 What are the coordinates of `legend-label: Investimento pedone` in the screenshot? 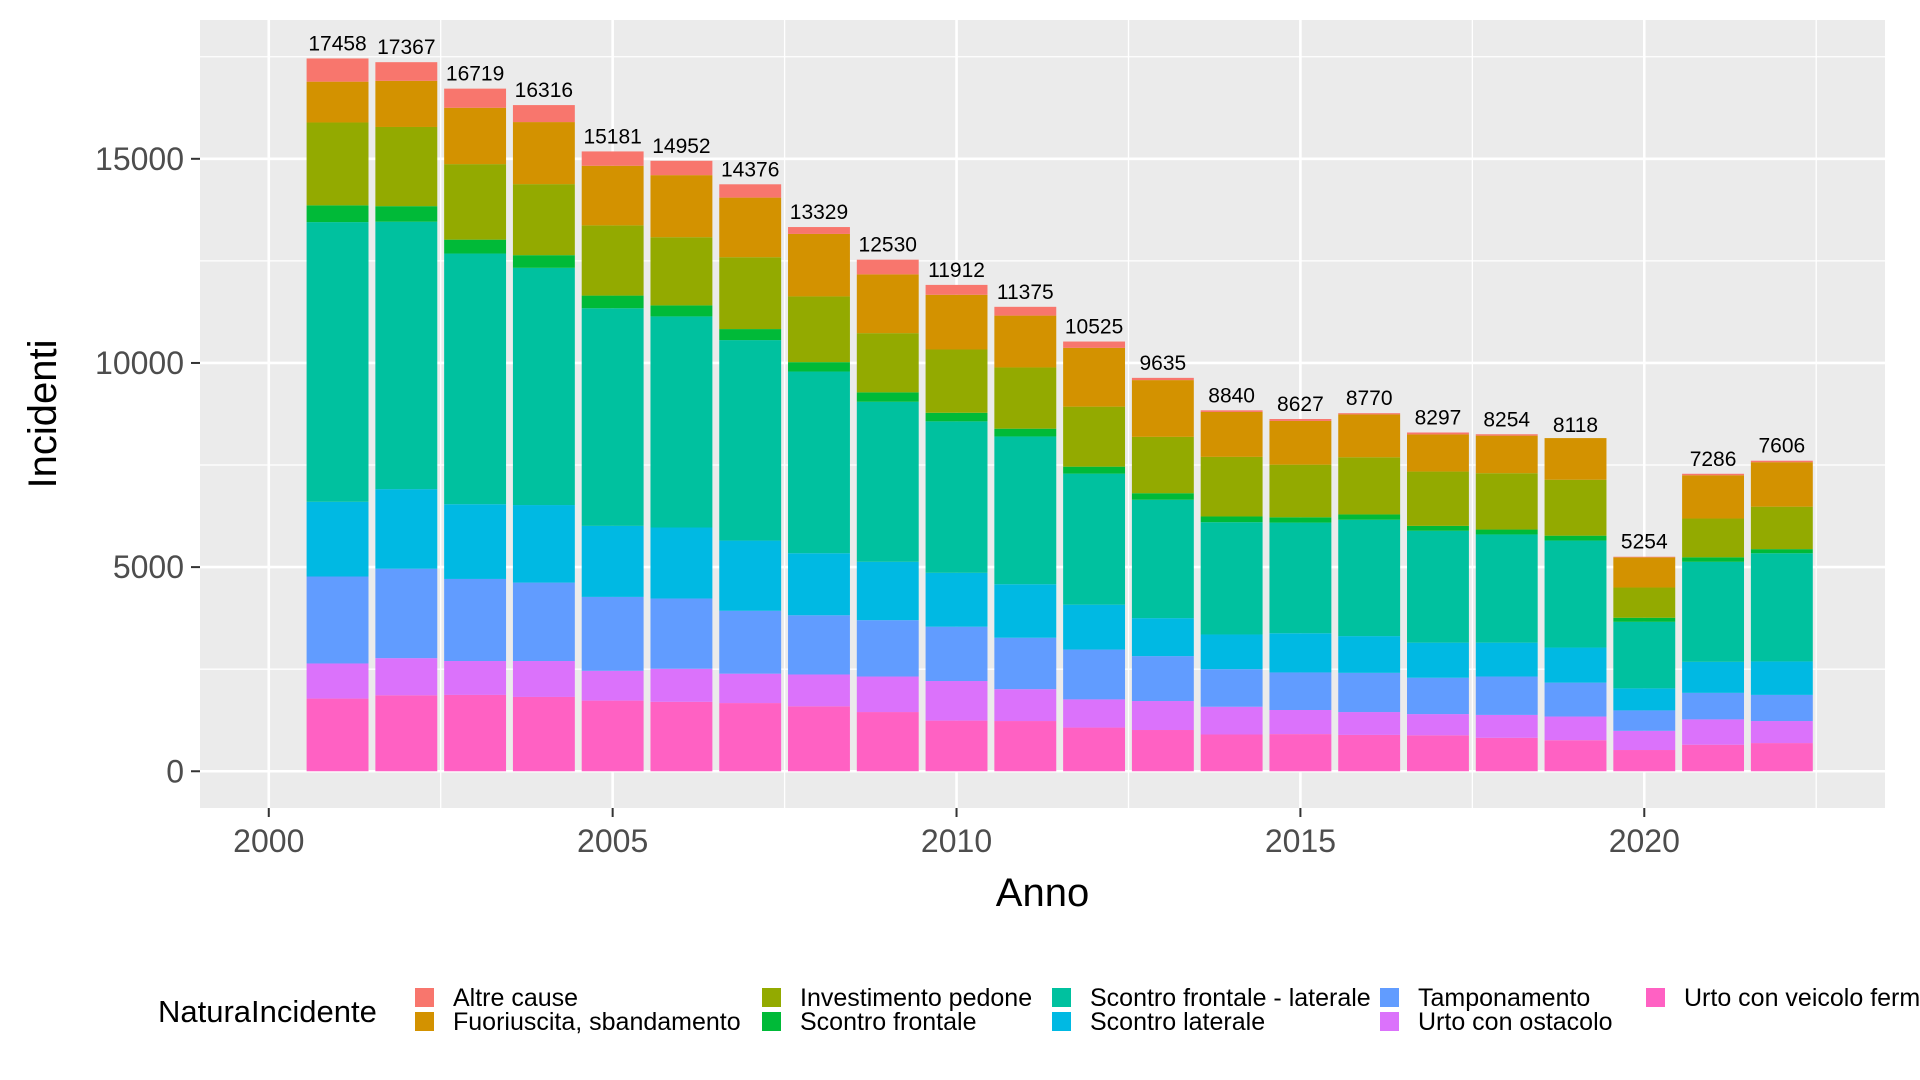 It's located at (916, 998).